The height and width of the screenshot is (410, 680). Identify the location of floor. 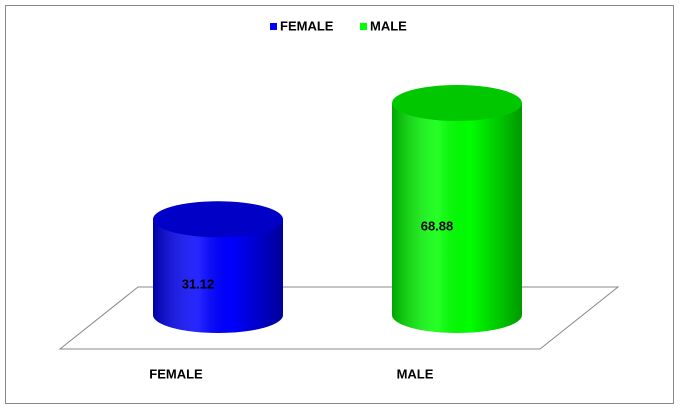
(339, 318).